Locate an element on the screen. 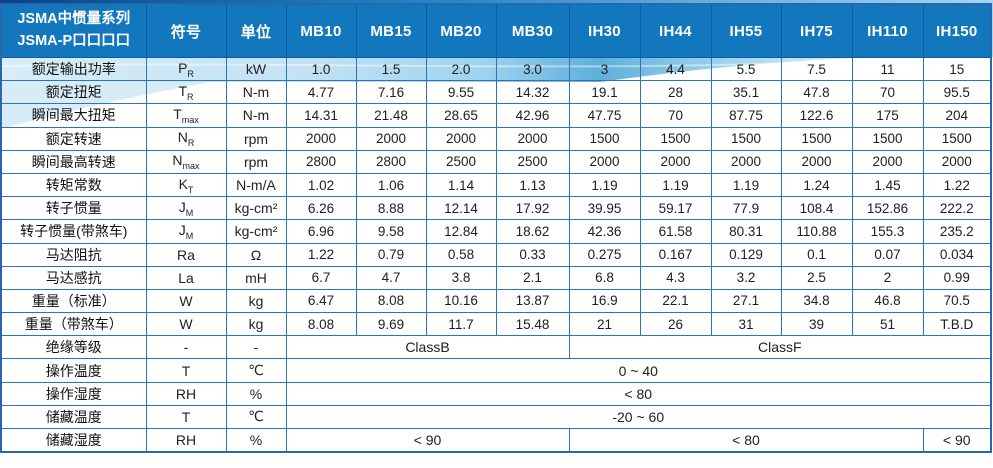  spec-value: 42.36 is located at coordinates (604, 231).